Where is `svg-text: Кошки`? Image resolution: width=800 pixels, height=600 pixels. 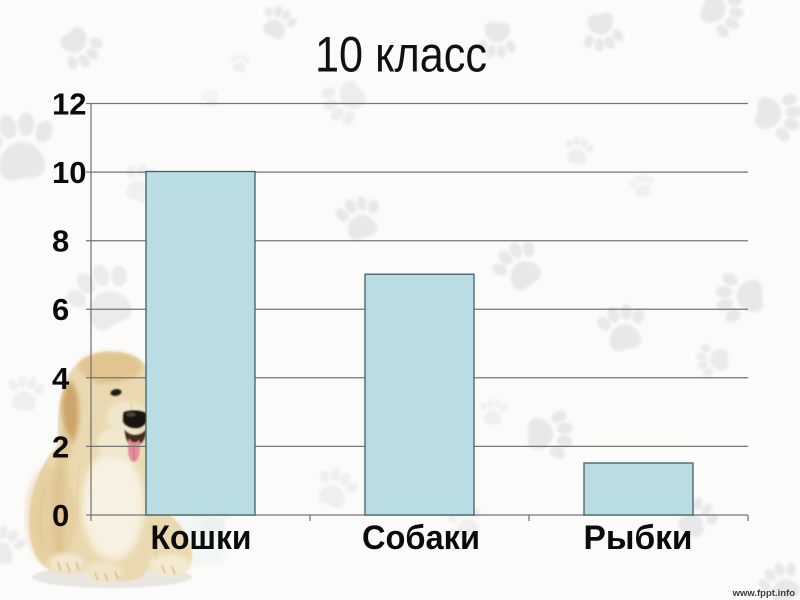
svg-text: Кошки is located at coordinates (201, 538).